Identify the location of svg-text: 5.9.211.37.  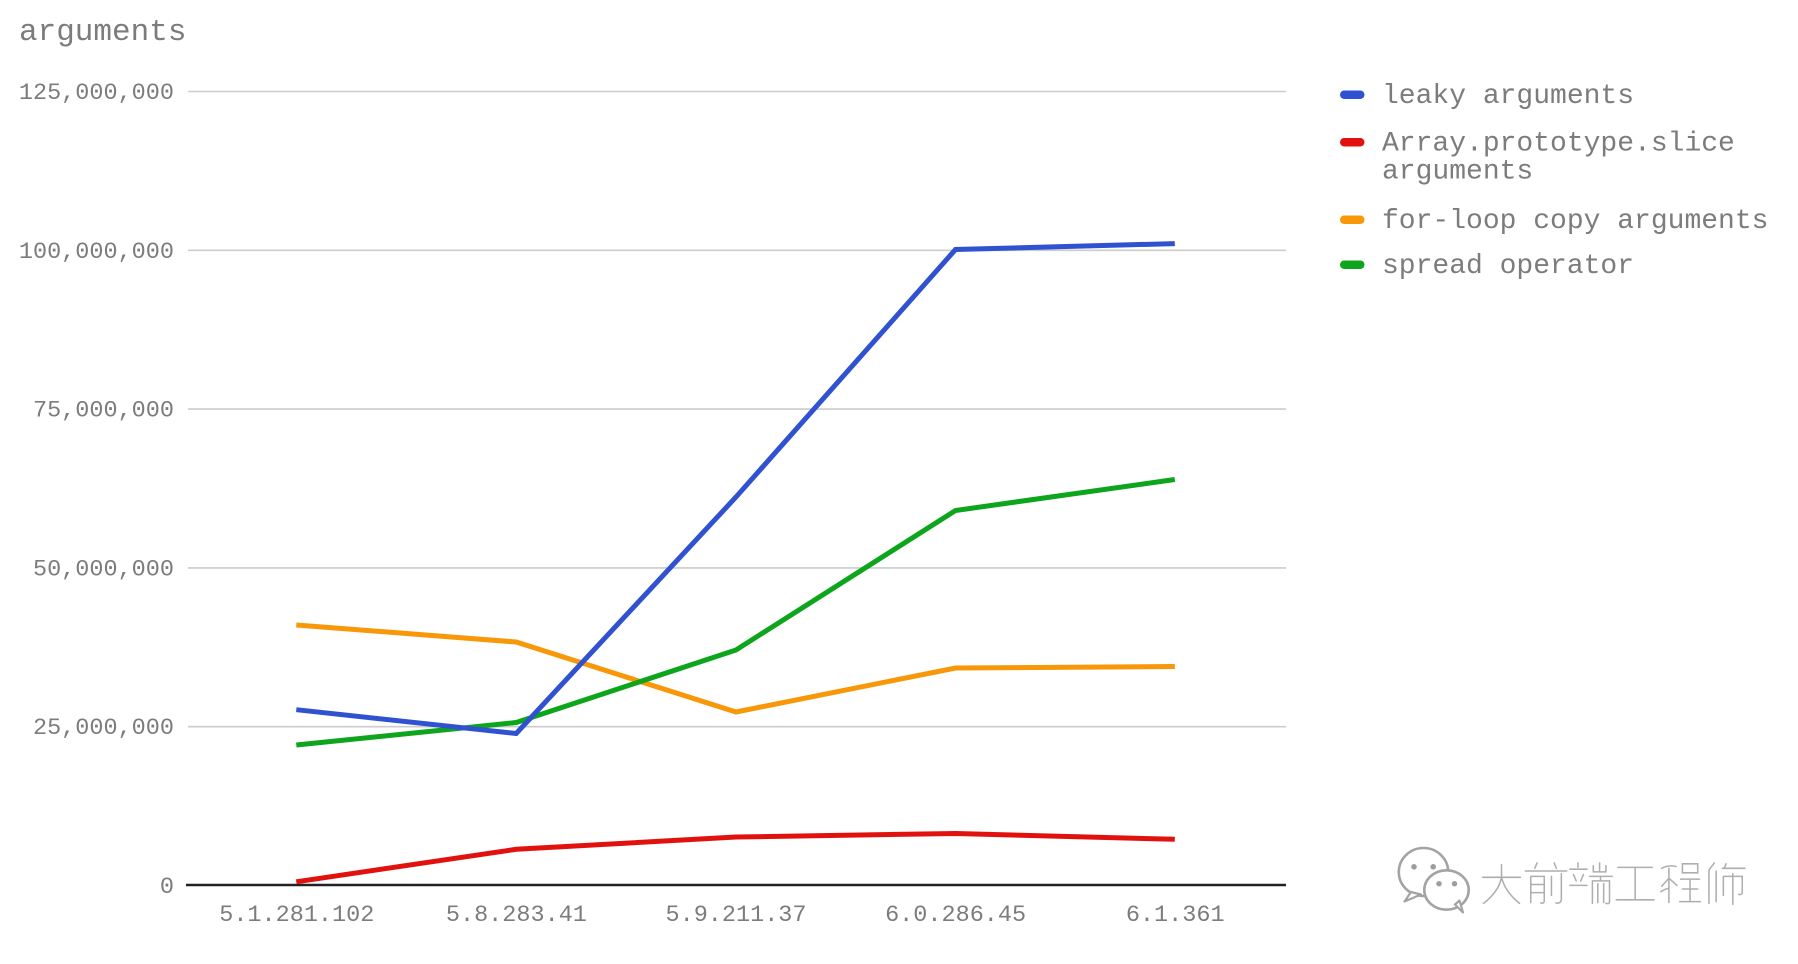
(735, 915).